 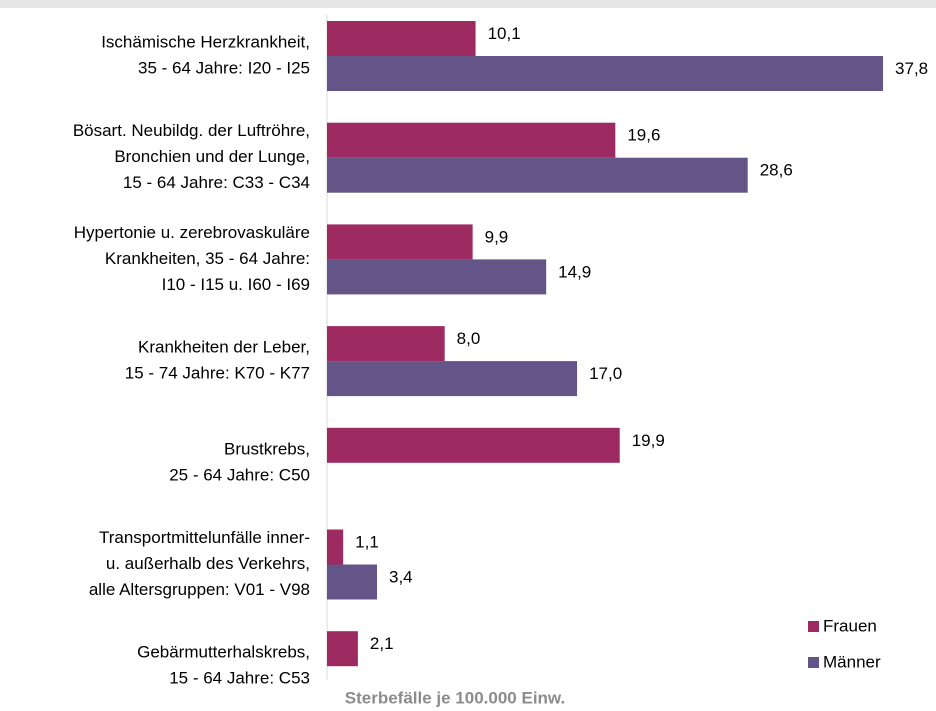 What do you see at coordinates (605, 373) in the screenshot?
I see `value-label: 17,0` at bounding box center [605, 373].